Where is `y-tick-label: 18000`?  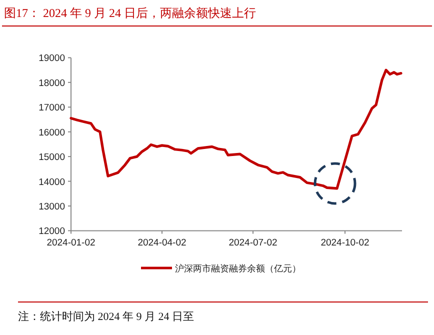
y-tick-label: 18000 is located at coordinates (51, 83).